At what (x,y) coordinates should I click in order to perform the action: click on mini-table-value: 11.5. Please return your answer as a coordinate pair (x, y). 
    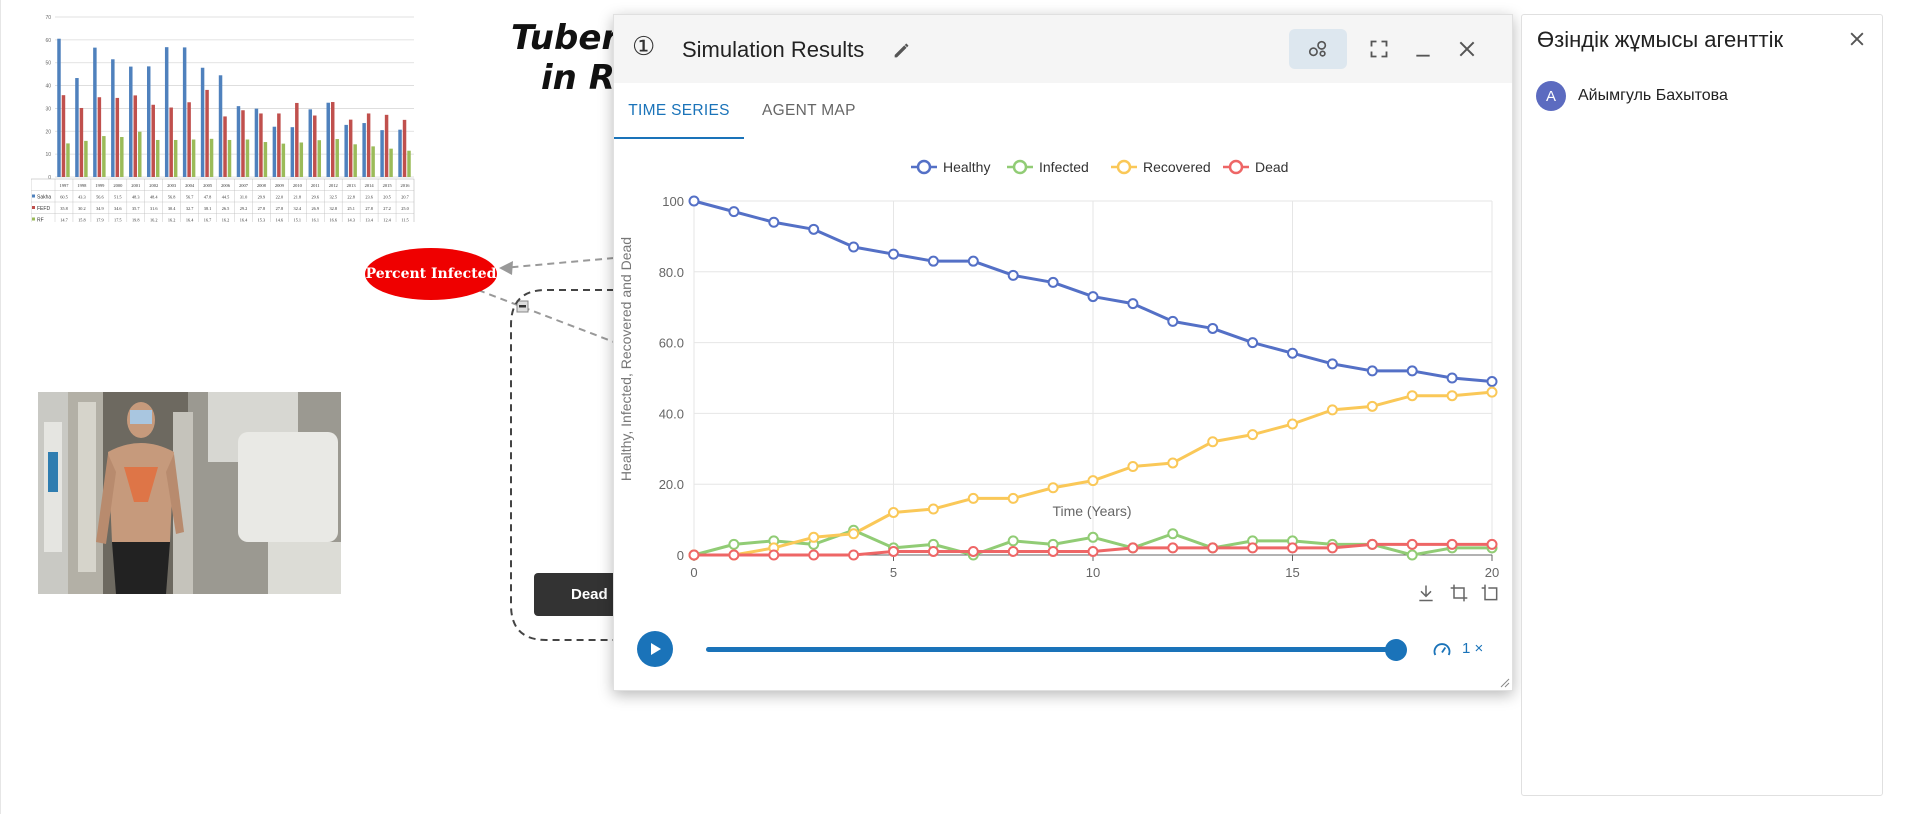
    Looking at the image, I should click on (404, 220).